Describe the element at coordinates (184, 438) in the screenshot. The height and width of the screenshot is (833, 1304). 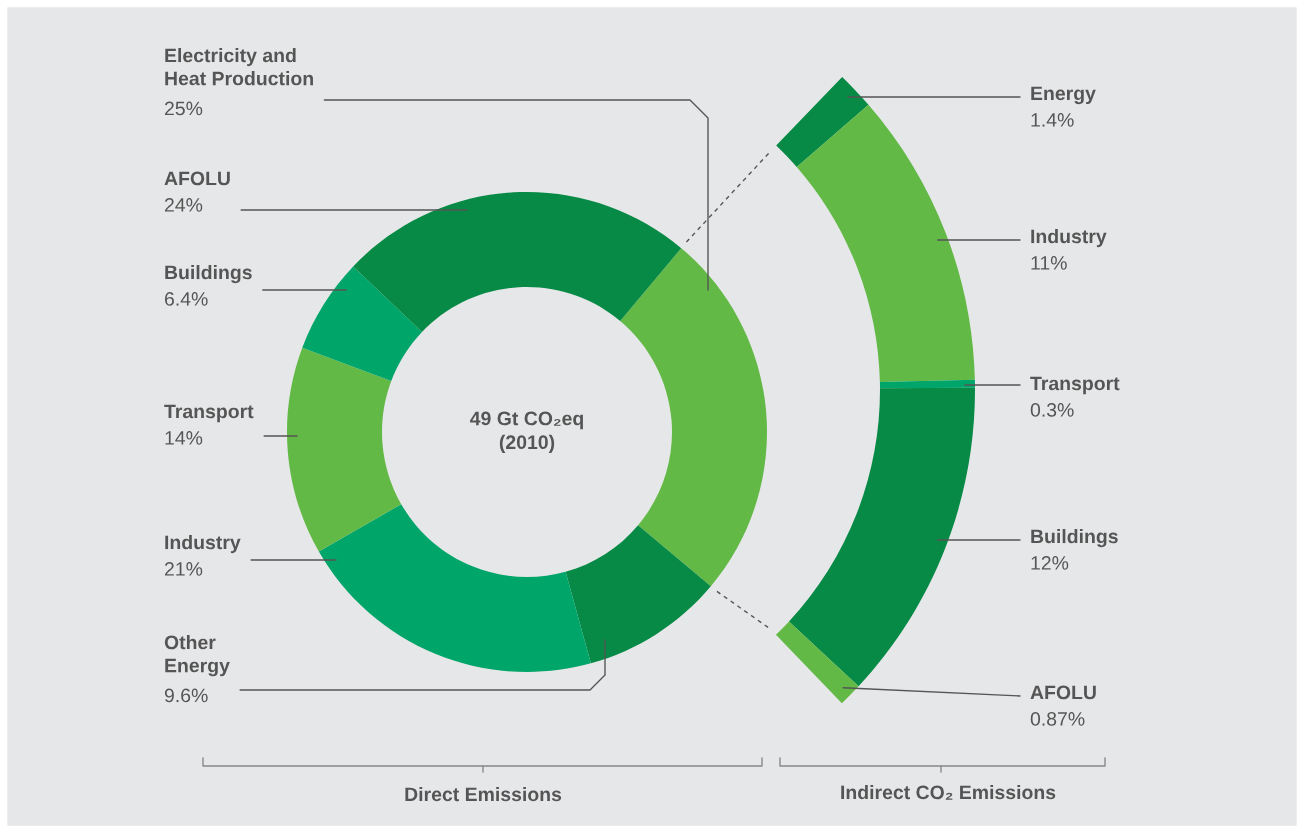
I see `data-label: 14%` at that location.